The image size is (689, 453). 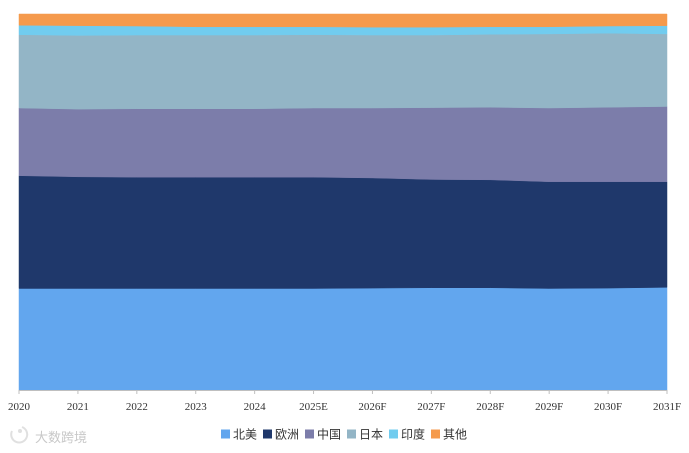 I want to click on legend-item-0: 北美, so click(x=239, y=435).